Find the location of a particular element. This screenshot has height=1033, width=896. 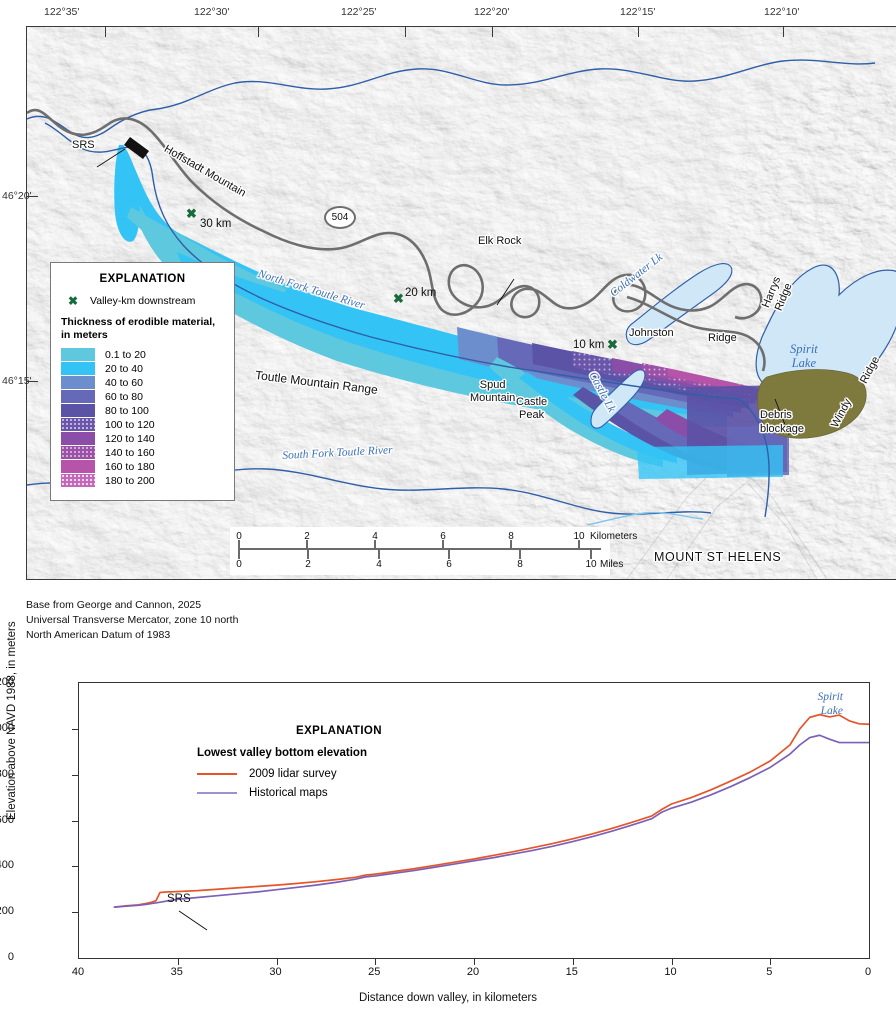

chart-y-tick-label: 1,200 is located at coordinates (7, 682).